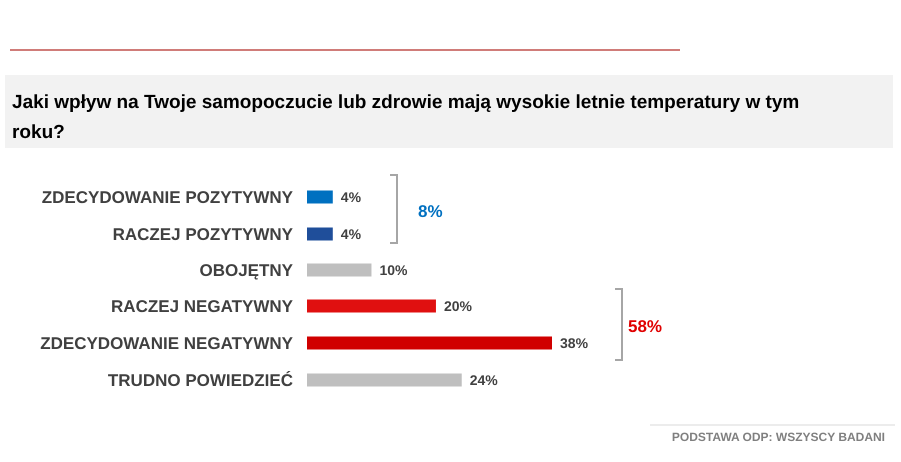 This screenshot has width=901, height=462. Describe the element at coordinates (574, 342) in the screenshot. I see `data-label: 38%` at that location.